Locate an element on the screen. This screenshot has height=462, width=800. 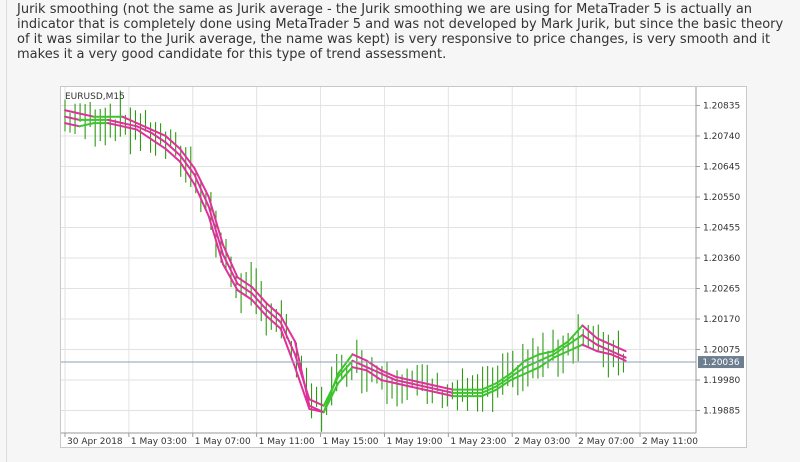
price-tick-label: 1.19885 is located at coordinates (721, 412).